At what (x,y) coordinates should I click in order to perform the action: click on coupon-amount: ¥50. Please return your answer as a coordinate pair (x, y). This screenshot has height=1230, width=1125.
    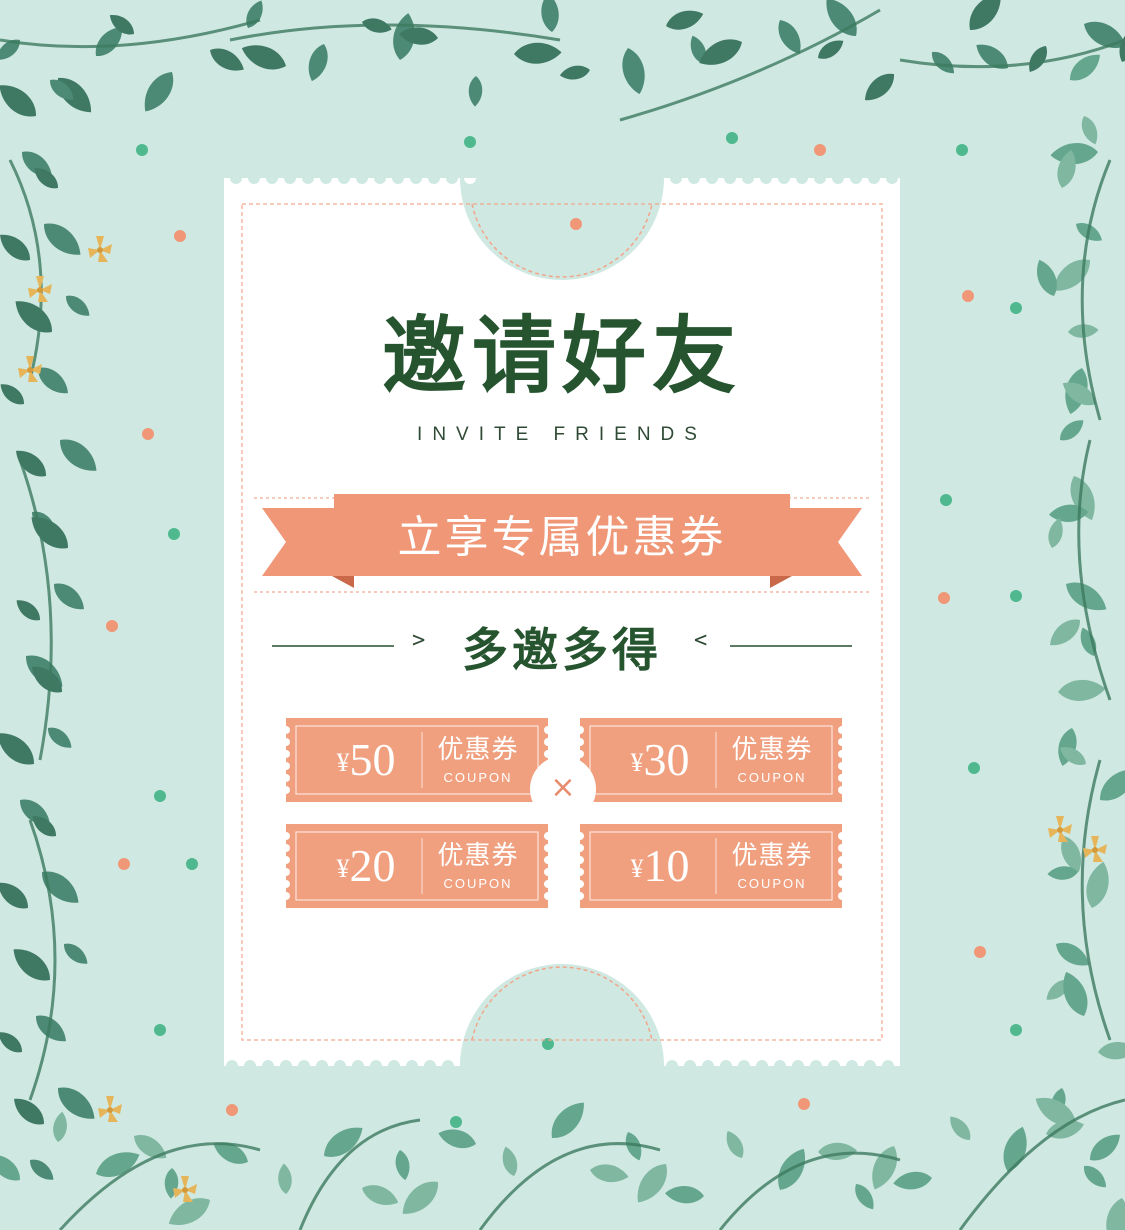
    Looking at the image, I should click on (366, 761).